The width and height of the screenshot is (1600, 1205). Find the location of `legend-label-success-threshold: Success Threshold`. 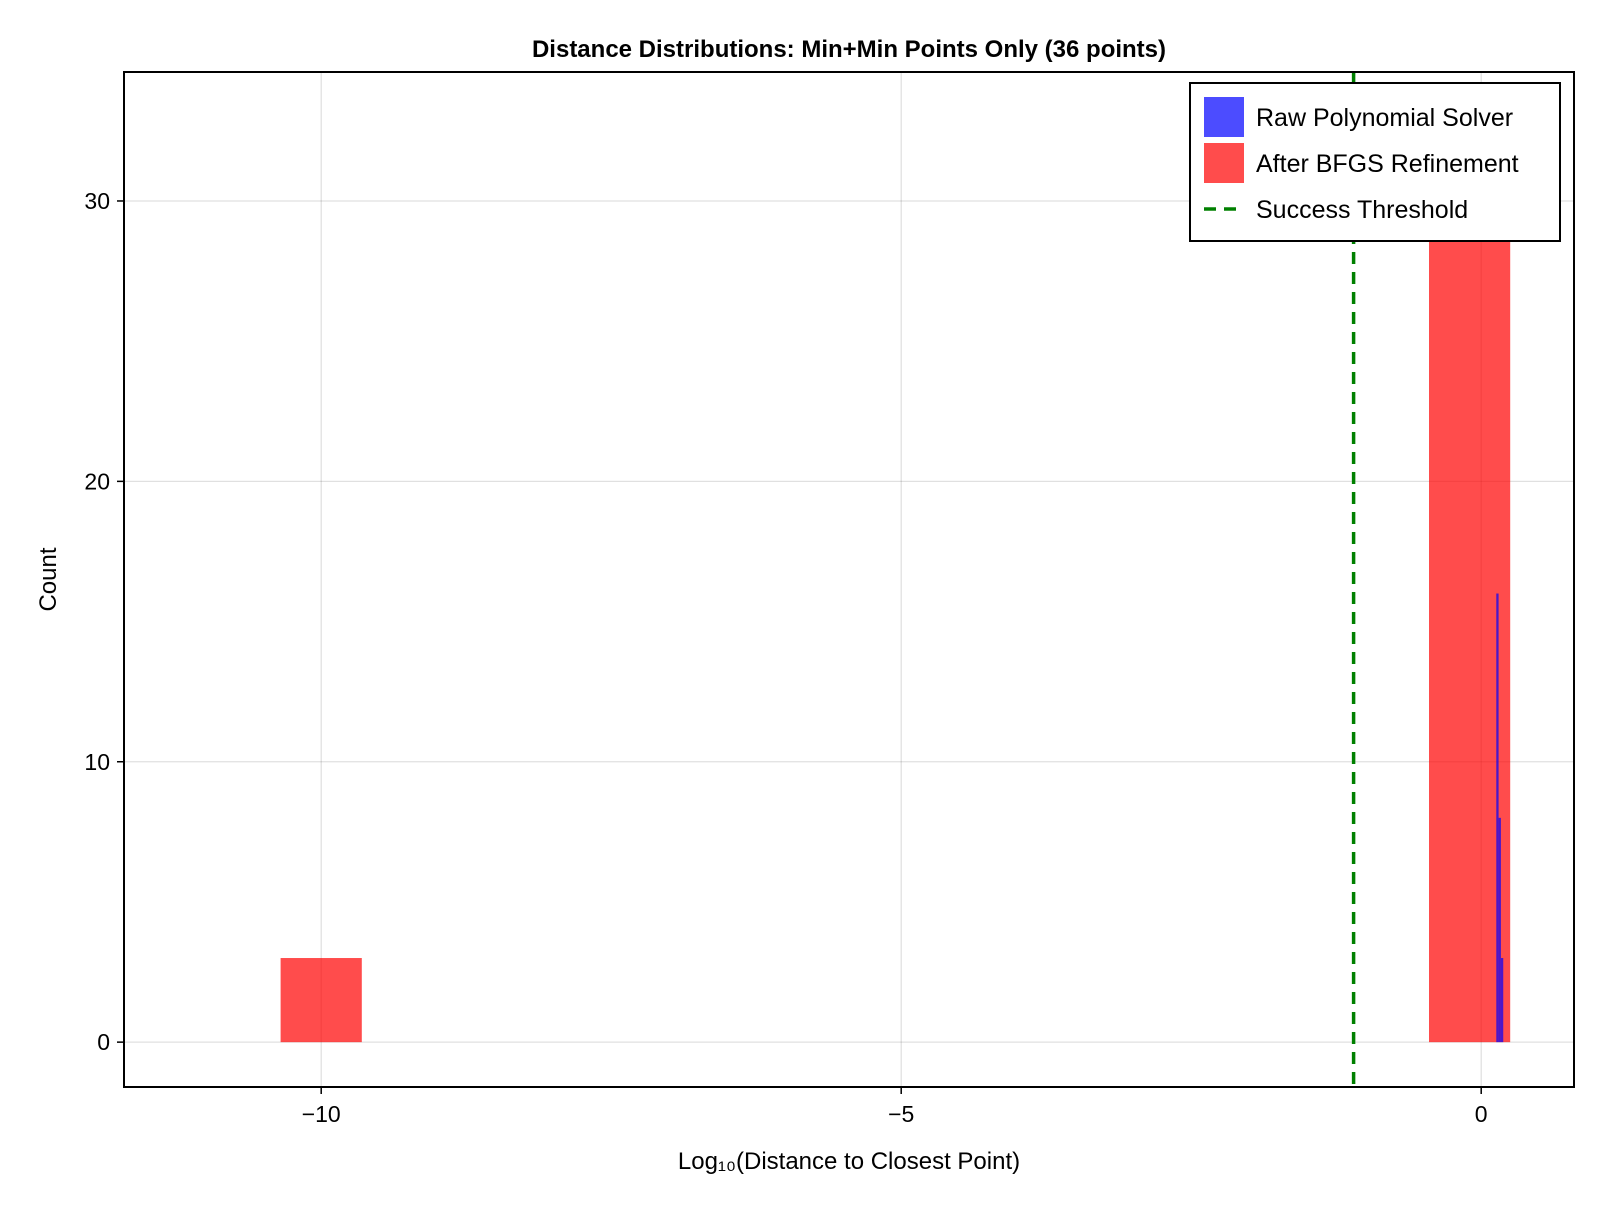

legend-label-success-threshold: Success Threshold is located at coordinates (1362, 210).